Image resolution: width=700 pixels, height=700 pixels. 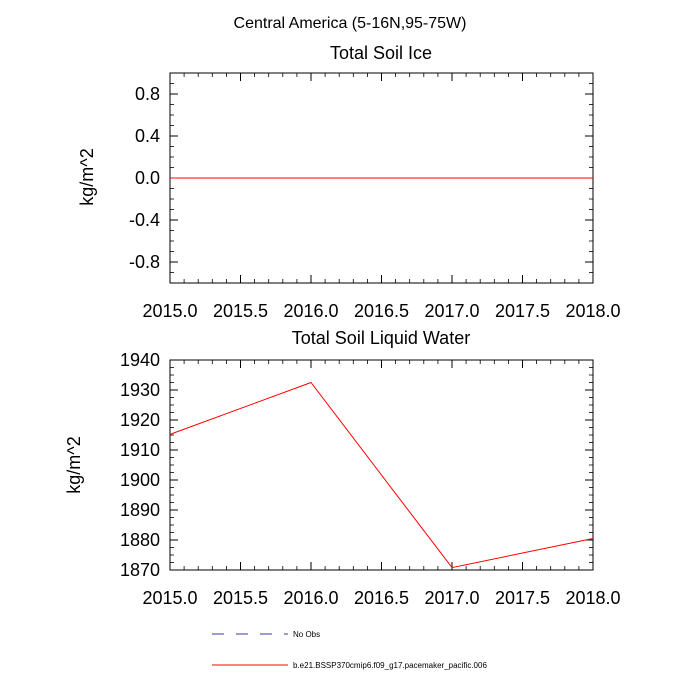 I want to click on panel-title-soil-ice: Total Soil Ice, so click(x=381, y=53).